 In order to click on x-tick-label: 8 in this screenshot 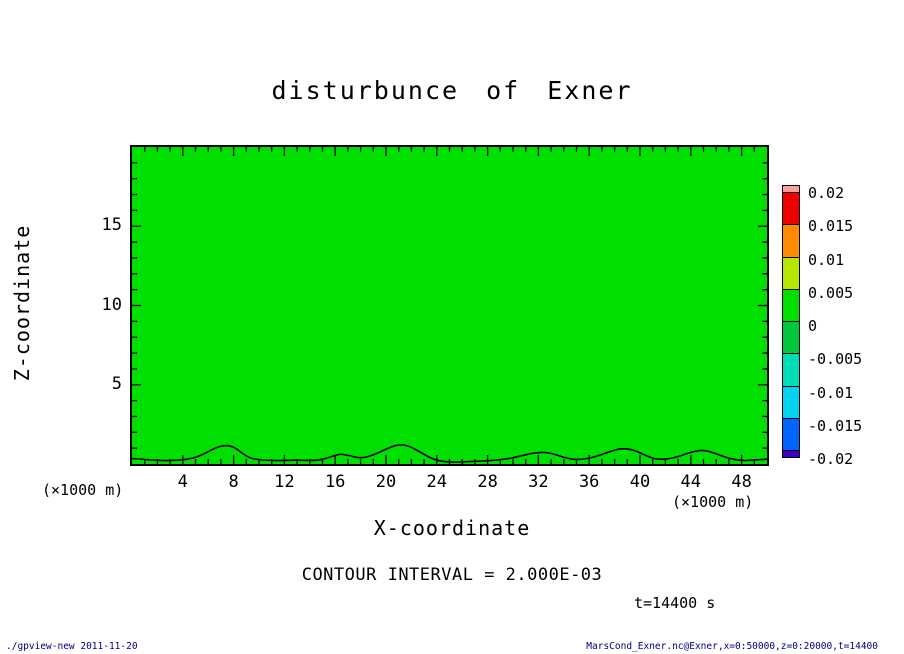, I will do `click(233, 482)`.